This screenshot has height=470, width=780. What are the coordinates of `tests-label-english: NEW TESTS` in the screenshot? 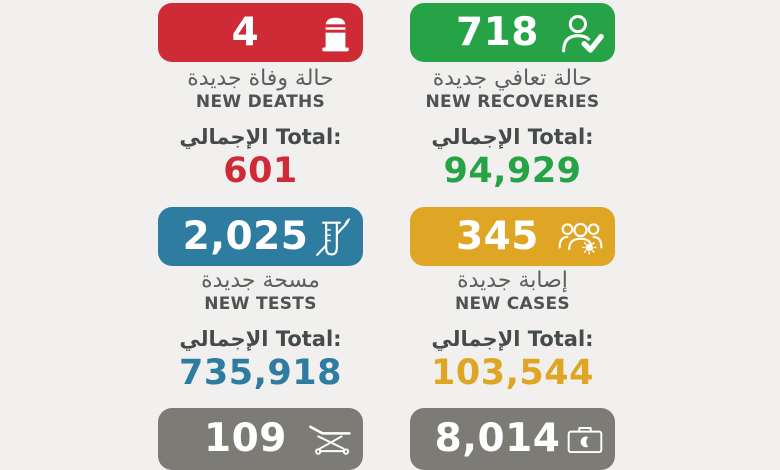 It's located at (260, 304).